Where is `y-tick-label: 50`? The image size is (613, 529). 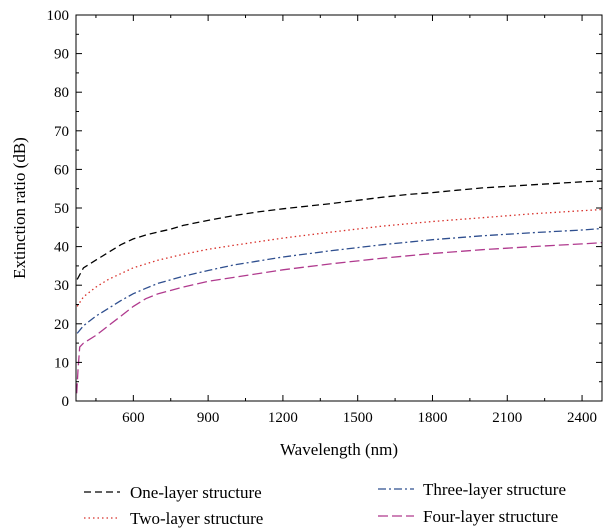 y-tick-label: 50 is located at coordinates (61, 209).